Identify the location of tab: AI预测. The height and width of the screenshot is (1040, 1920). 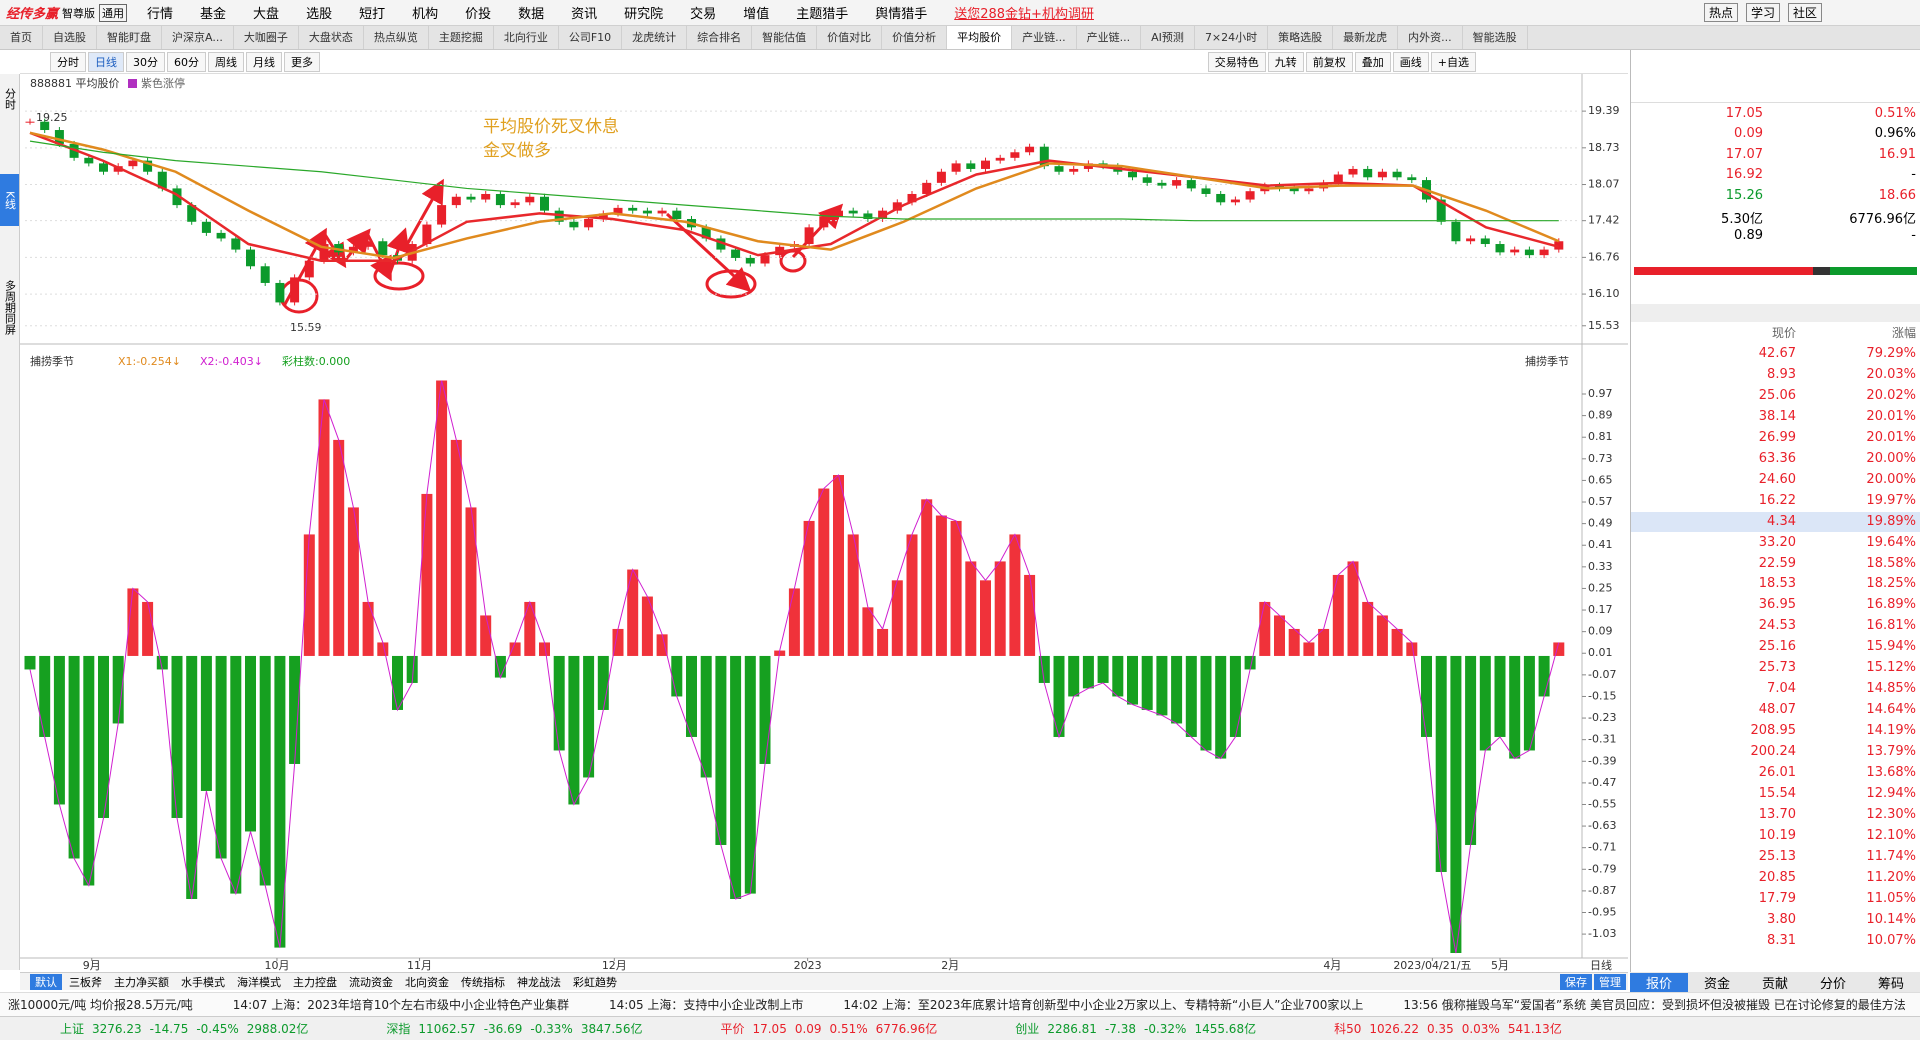
(1168, 37).